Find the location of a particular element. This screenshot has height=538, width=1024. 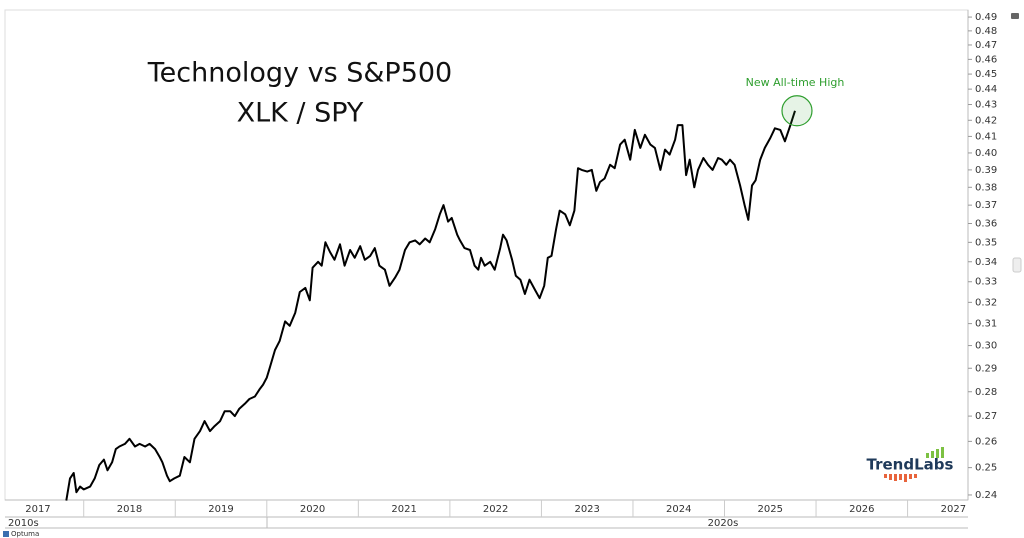

y-tick-label: 0.34 is located at coordinates (986, 262).